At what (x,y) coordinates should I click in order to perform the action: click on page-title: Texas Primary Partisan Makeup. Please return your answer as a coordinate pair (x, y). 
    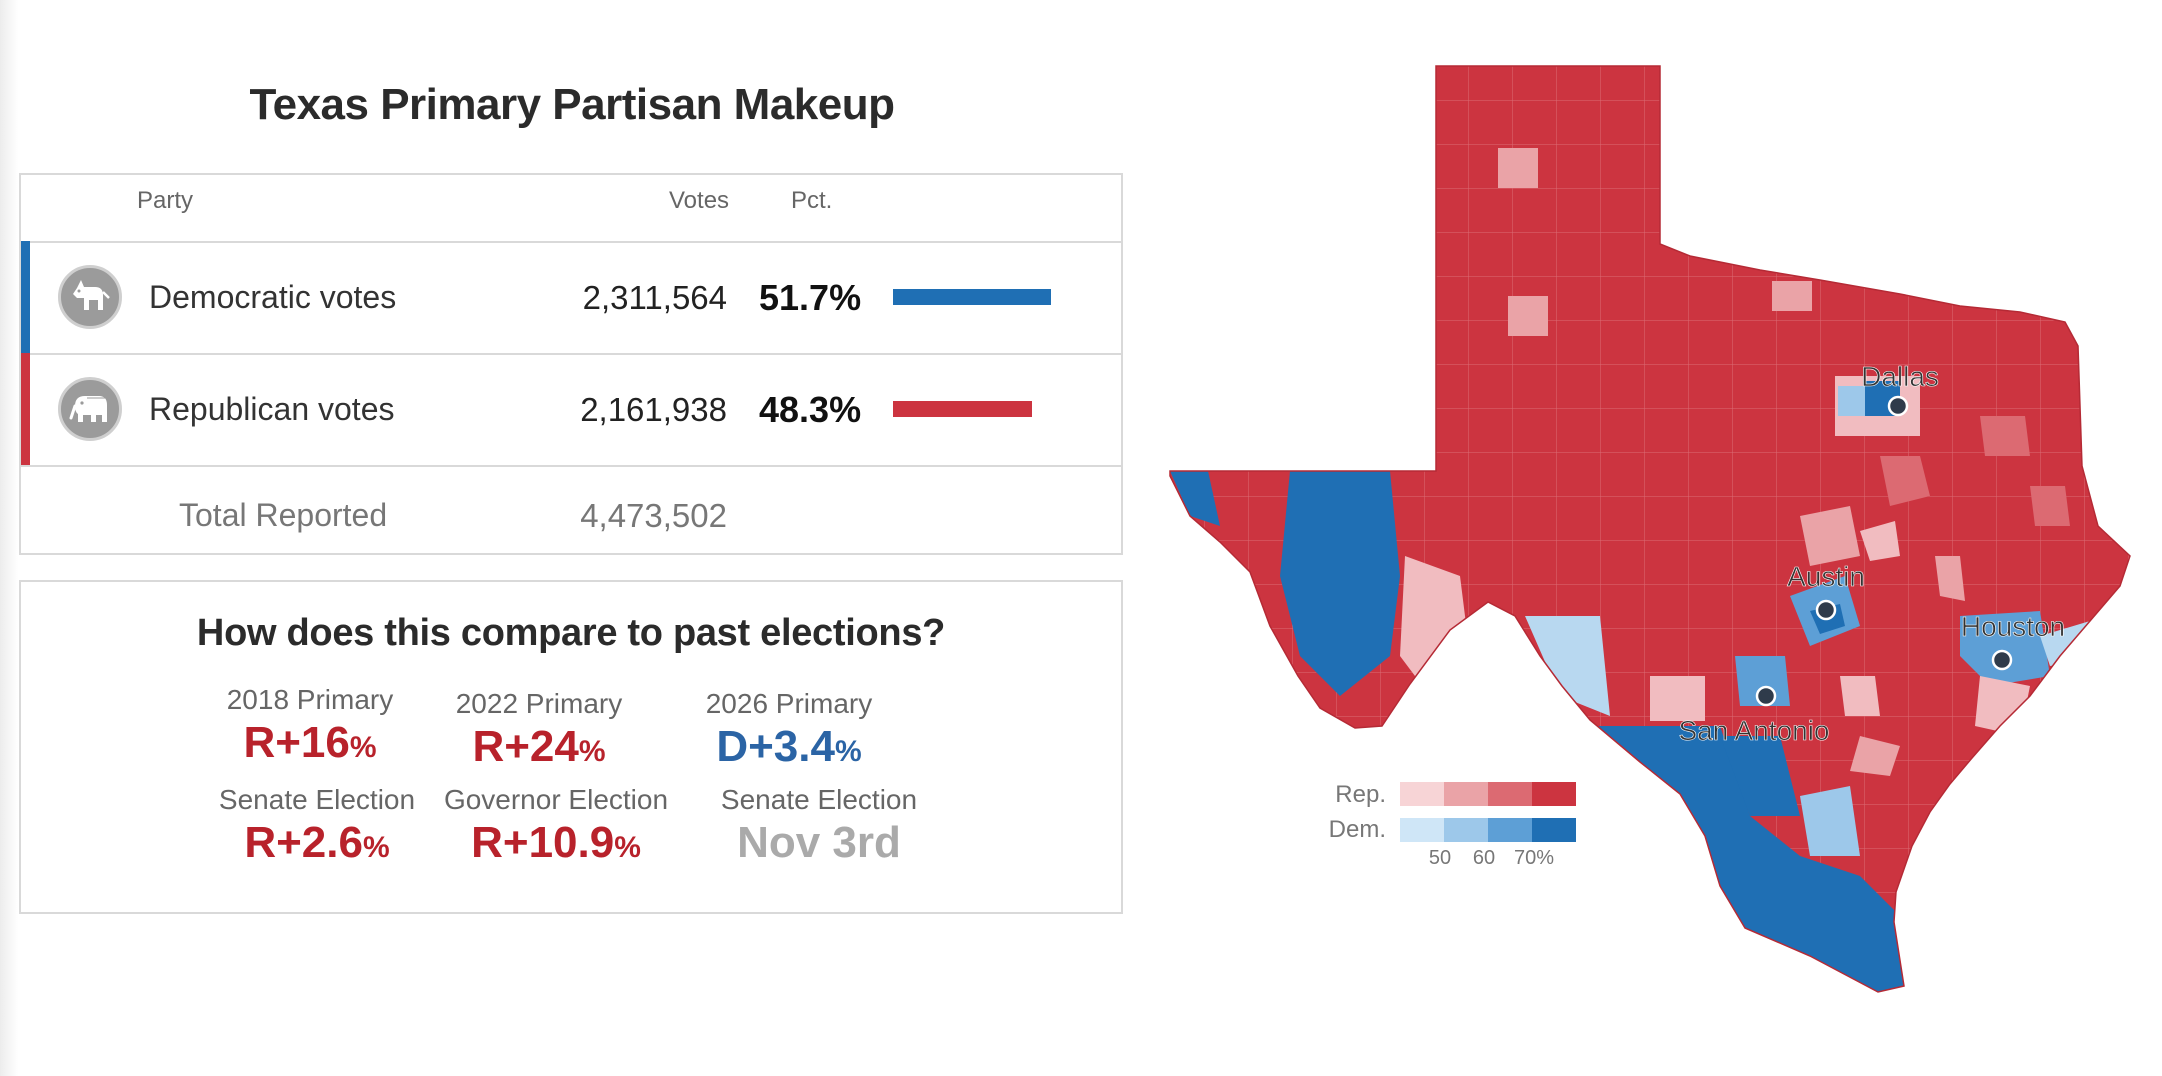
    Looking at the image, I should click on (572, 104).